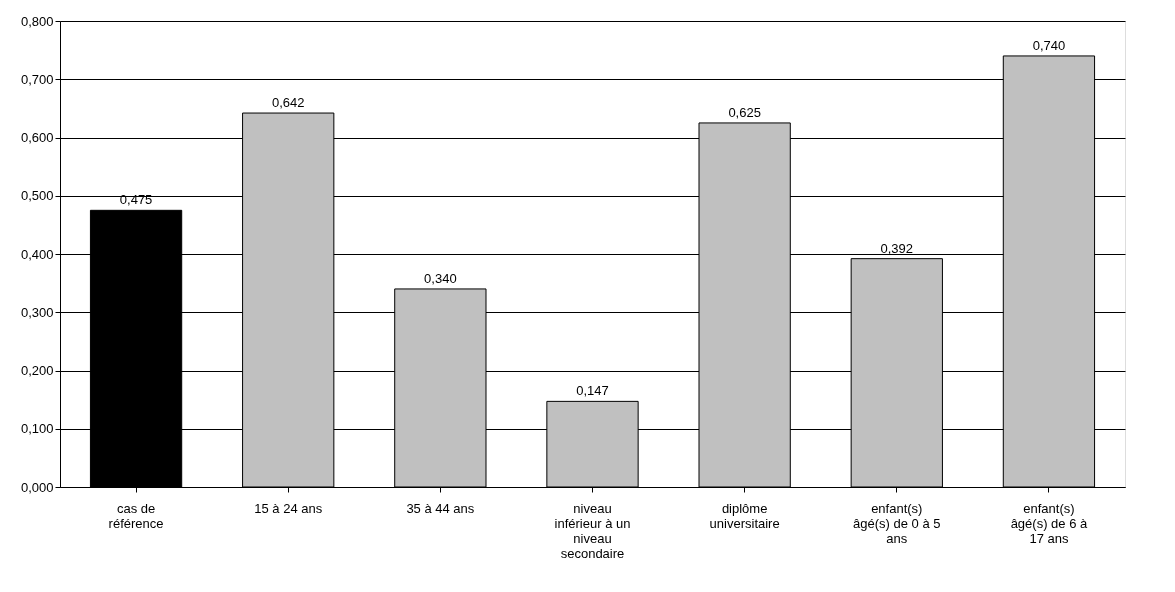 The width and height of the screenshot is (1175, 592). I want to click on x-tick-label: niveau inférieur à un niveau secondaire, so click(592, 530).